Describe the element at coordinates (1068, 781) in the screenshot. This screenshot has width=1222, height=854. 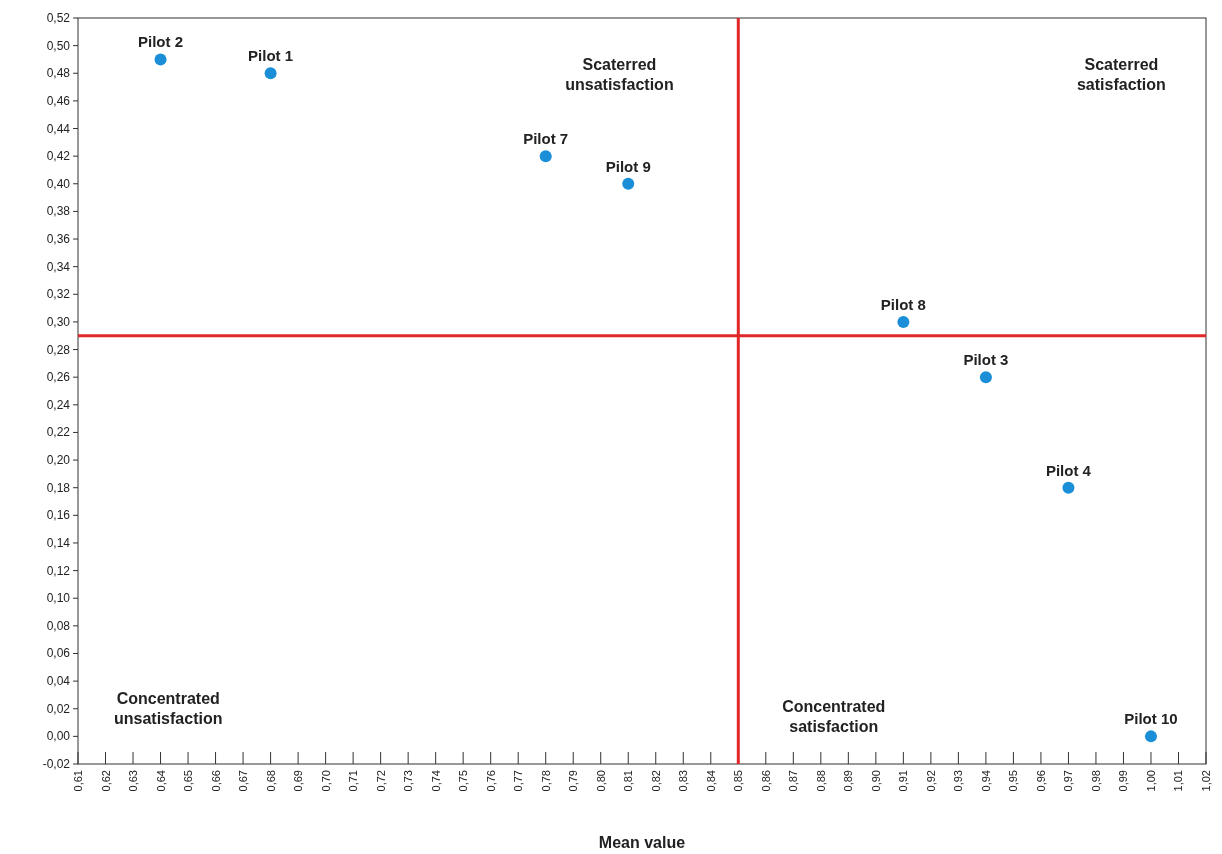
I see `x-tick-label: 0,97` at that location.